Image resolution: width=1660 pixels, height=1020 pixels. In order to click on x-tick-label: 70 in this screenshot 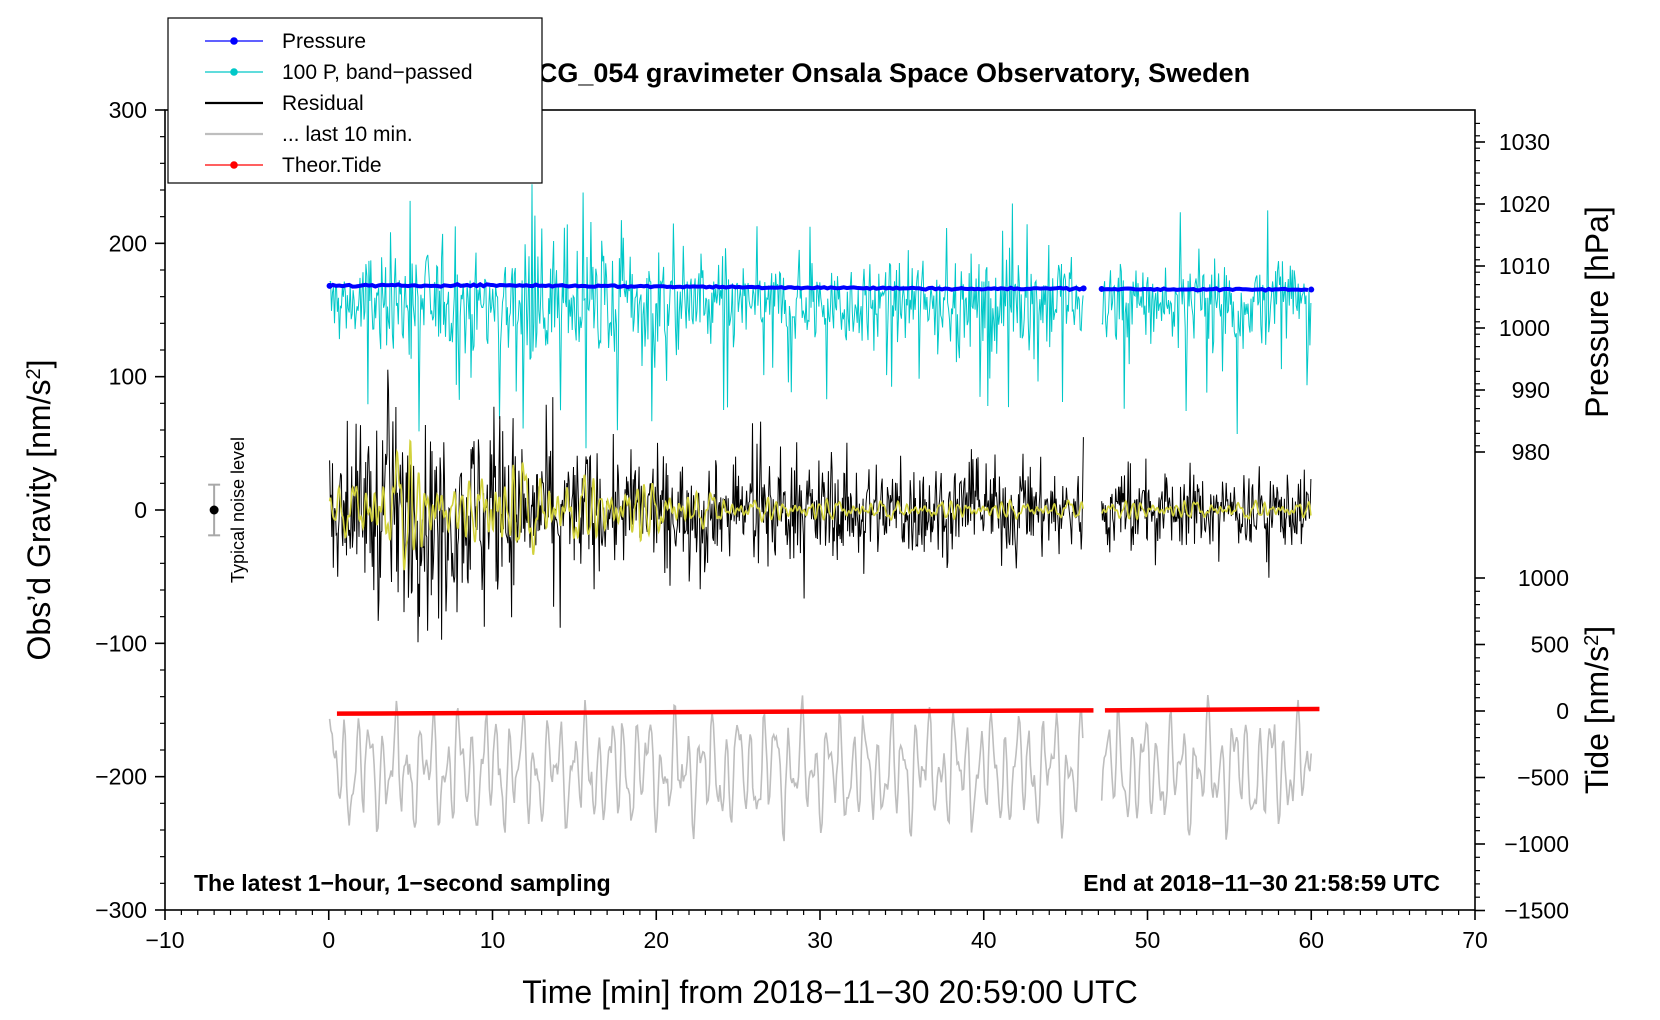, I will do `click(1475, 940)`.